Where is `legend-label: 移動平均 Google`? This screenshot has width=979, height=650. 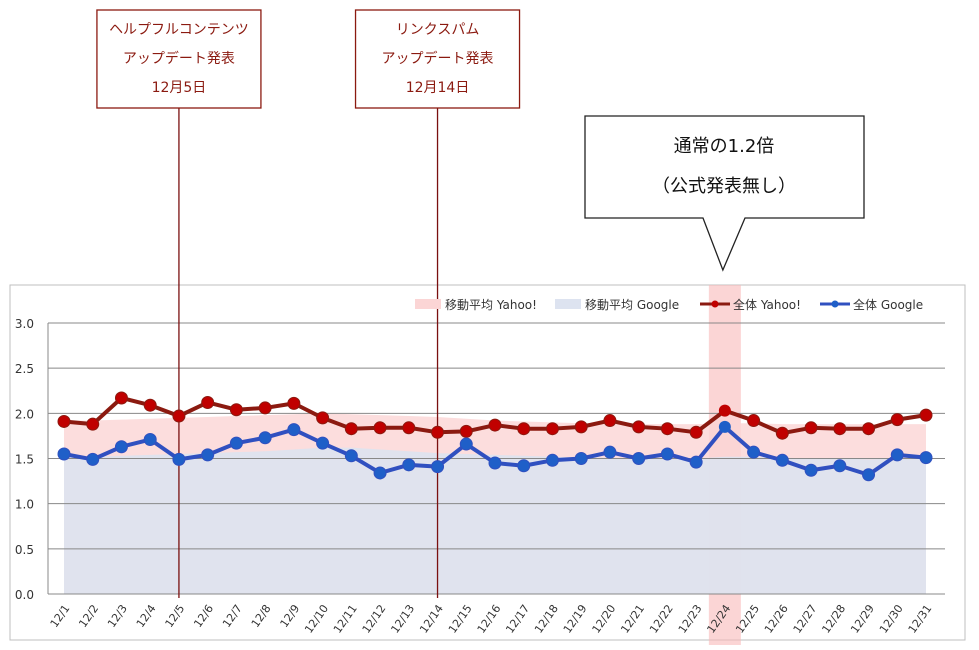 legend-label: 移動平均 Google is located at coordinates (632, 305).